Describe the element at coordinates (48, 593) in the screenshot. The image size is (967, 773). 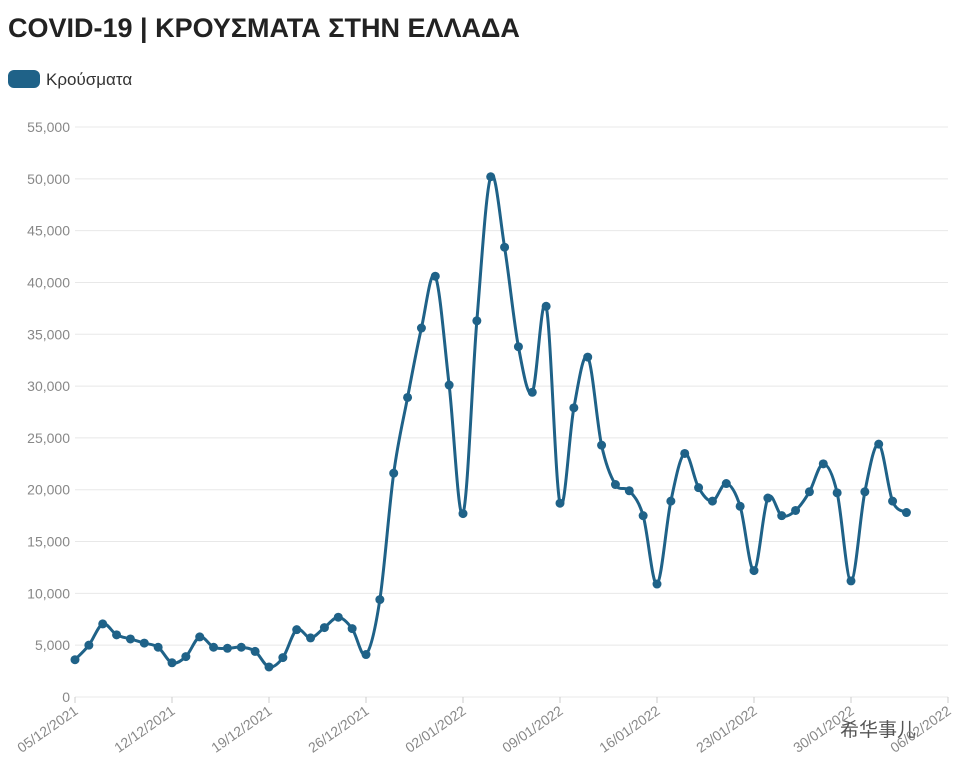
I see `y-tick-label: 10,000` at that location.